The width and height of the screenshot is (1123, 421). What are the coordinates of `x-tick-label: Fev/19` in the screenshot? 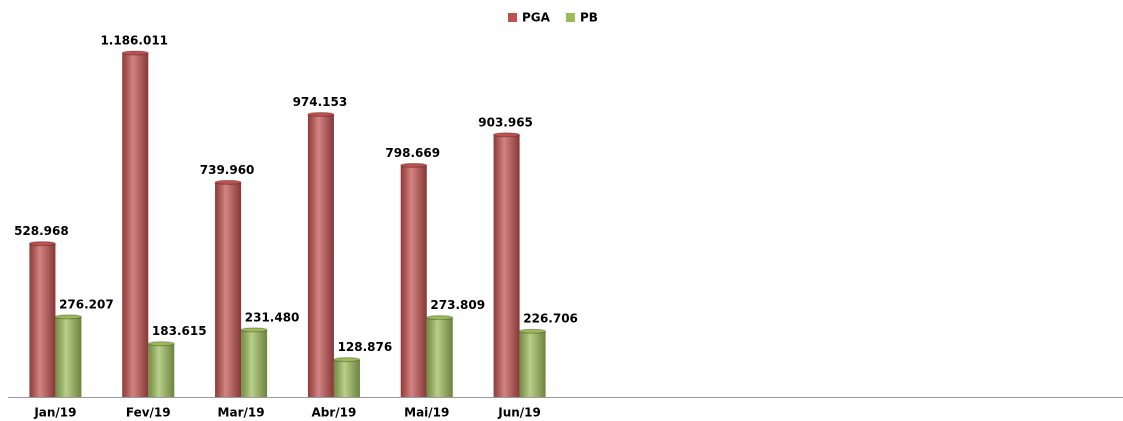 It's located at (148, 413).